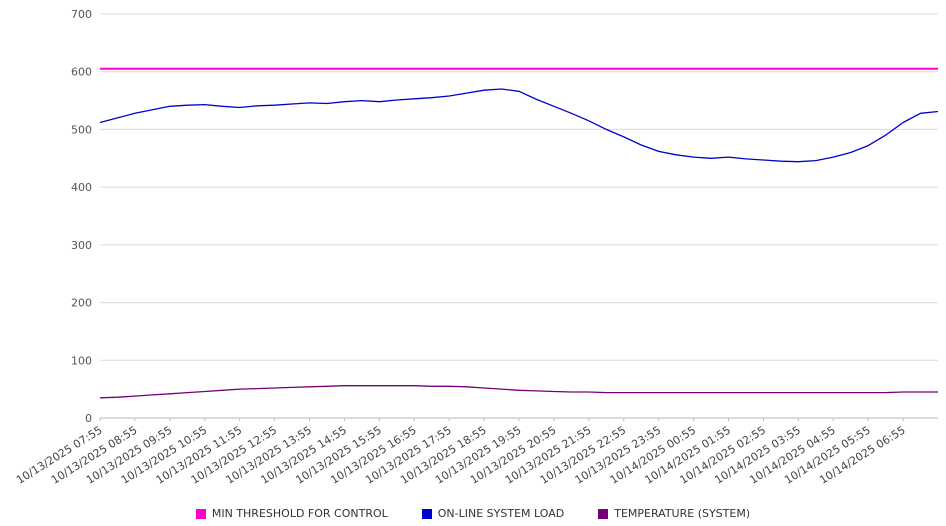 The image size is (946, 526). What do you see at coordinates (501, 513) in the screenshot?
I see `legend-label: ON-LINE SYSTEM LOAD` at bounding box center [501, 513].